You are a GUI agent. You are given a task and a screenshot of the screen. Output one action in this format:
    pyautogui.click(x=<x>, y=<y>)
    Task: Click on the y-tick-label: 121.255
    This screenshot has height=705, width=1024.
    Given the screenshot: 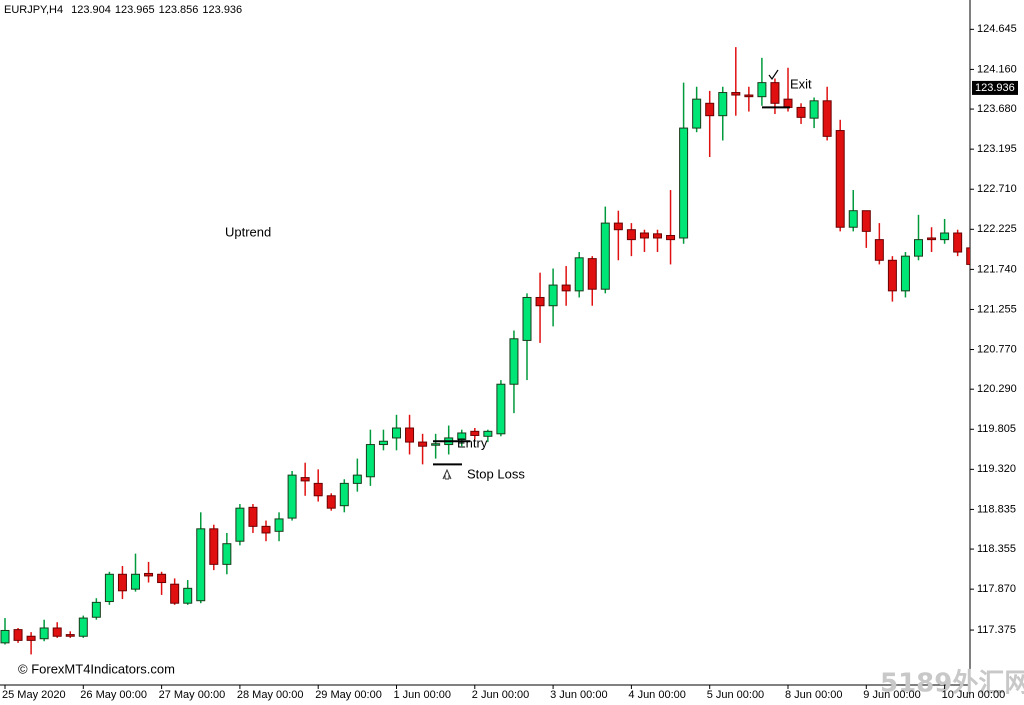 What is the action you would take?
    pyautogui.click(x=997, y=309)
    